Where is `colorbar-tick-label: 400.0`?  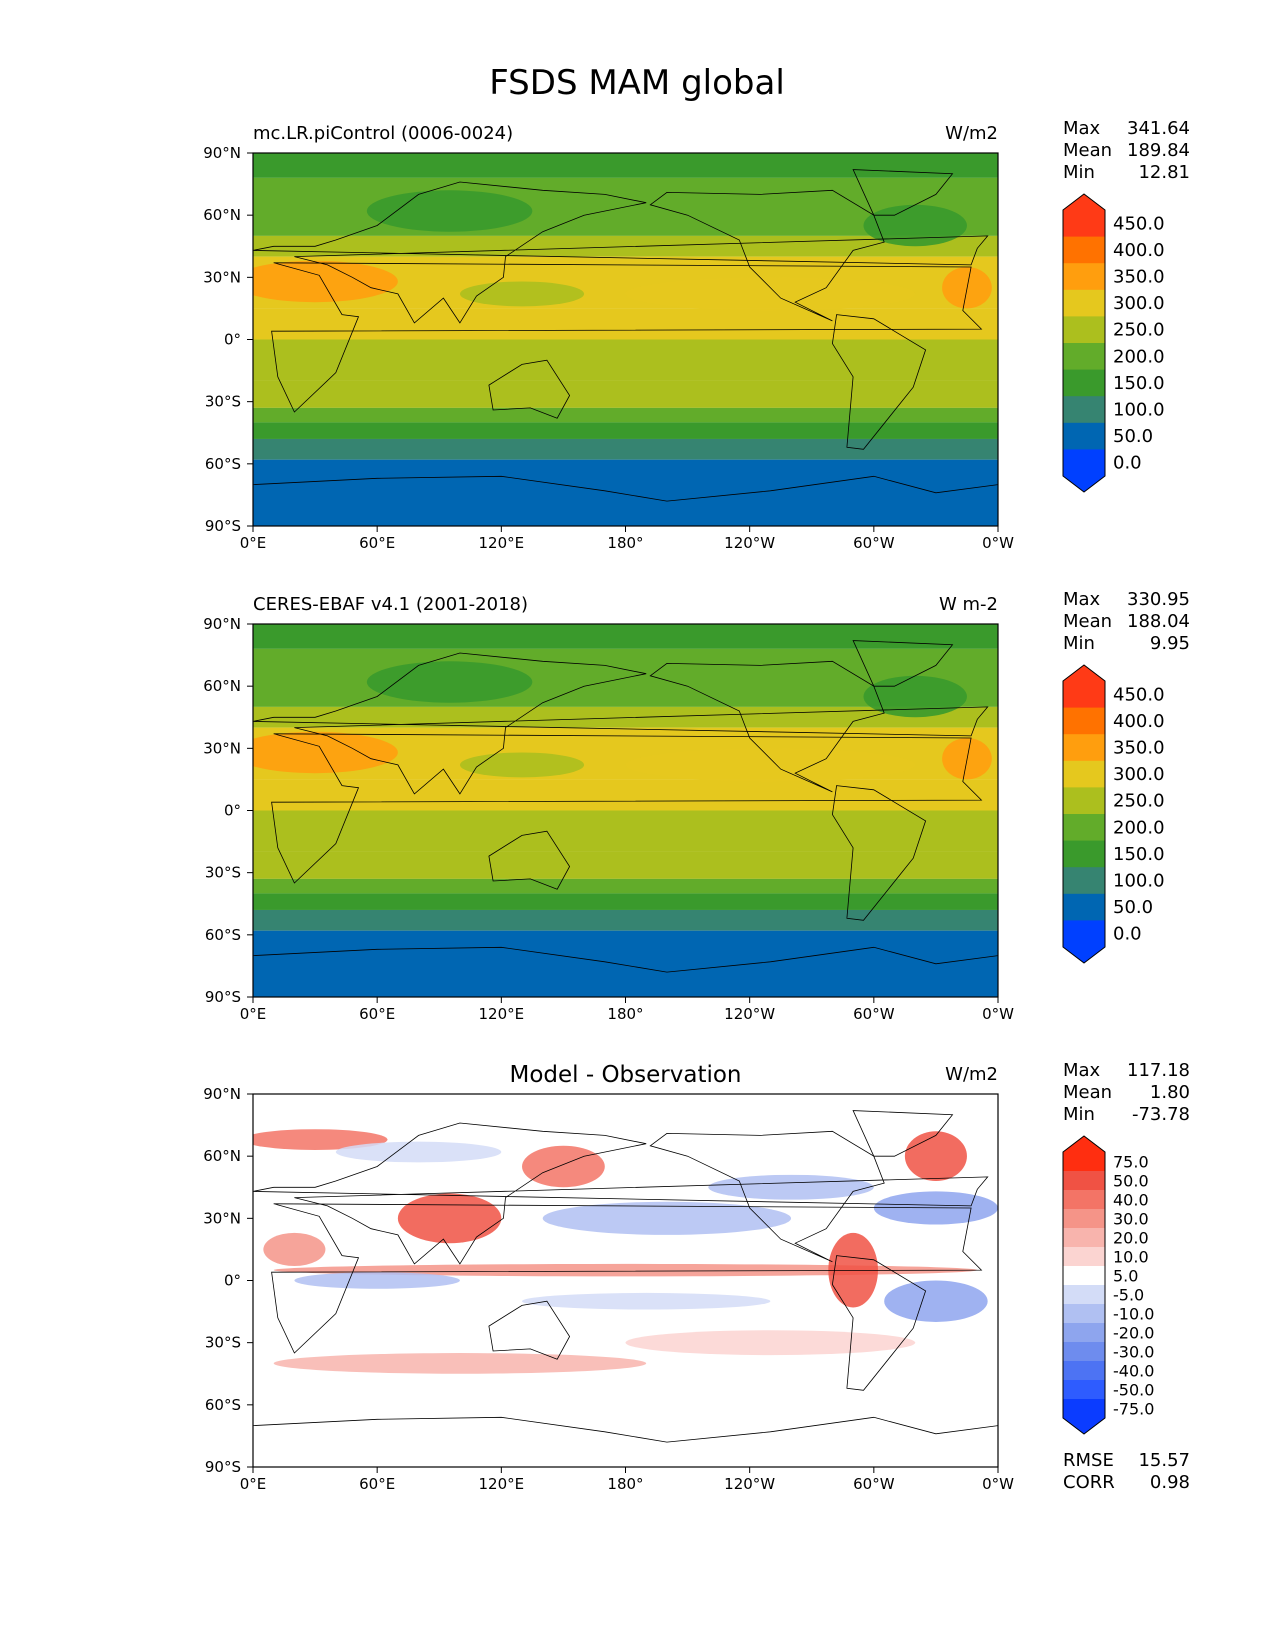 colorbar-tick-label: 400.0 is located at coordinates (1139, 721).